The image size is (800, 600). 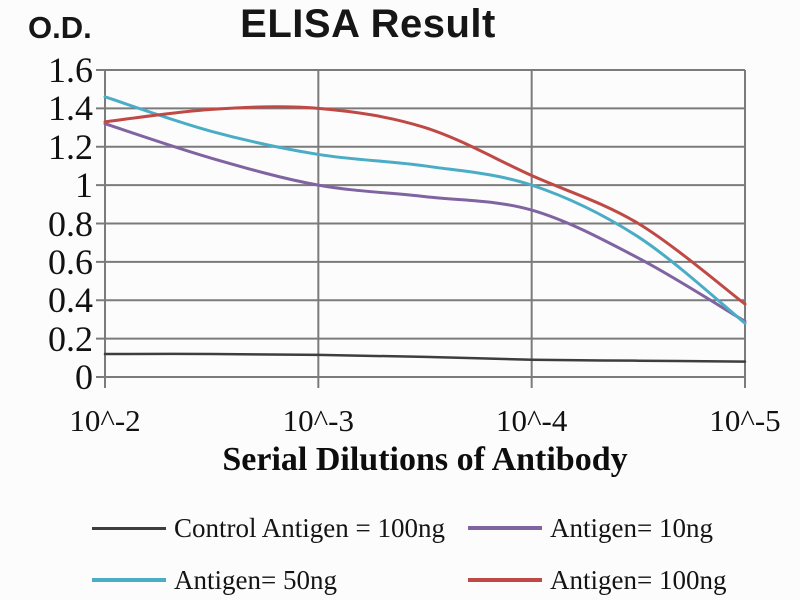 What do you see at coordinates (631, 527) in the screenshot?
I see `legend-label: Antigen= 10ng` at bounding box center [631, 527].